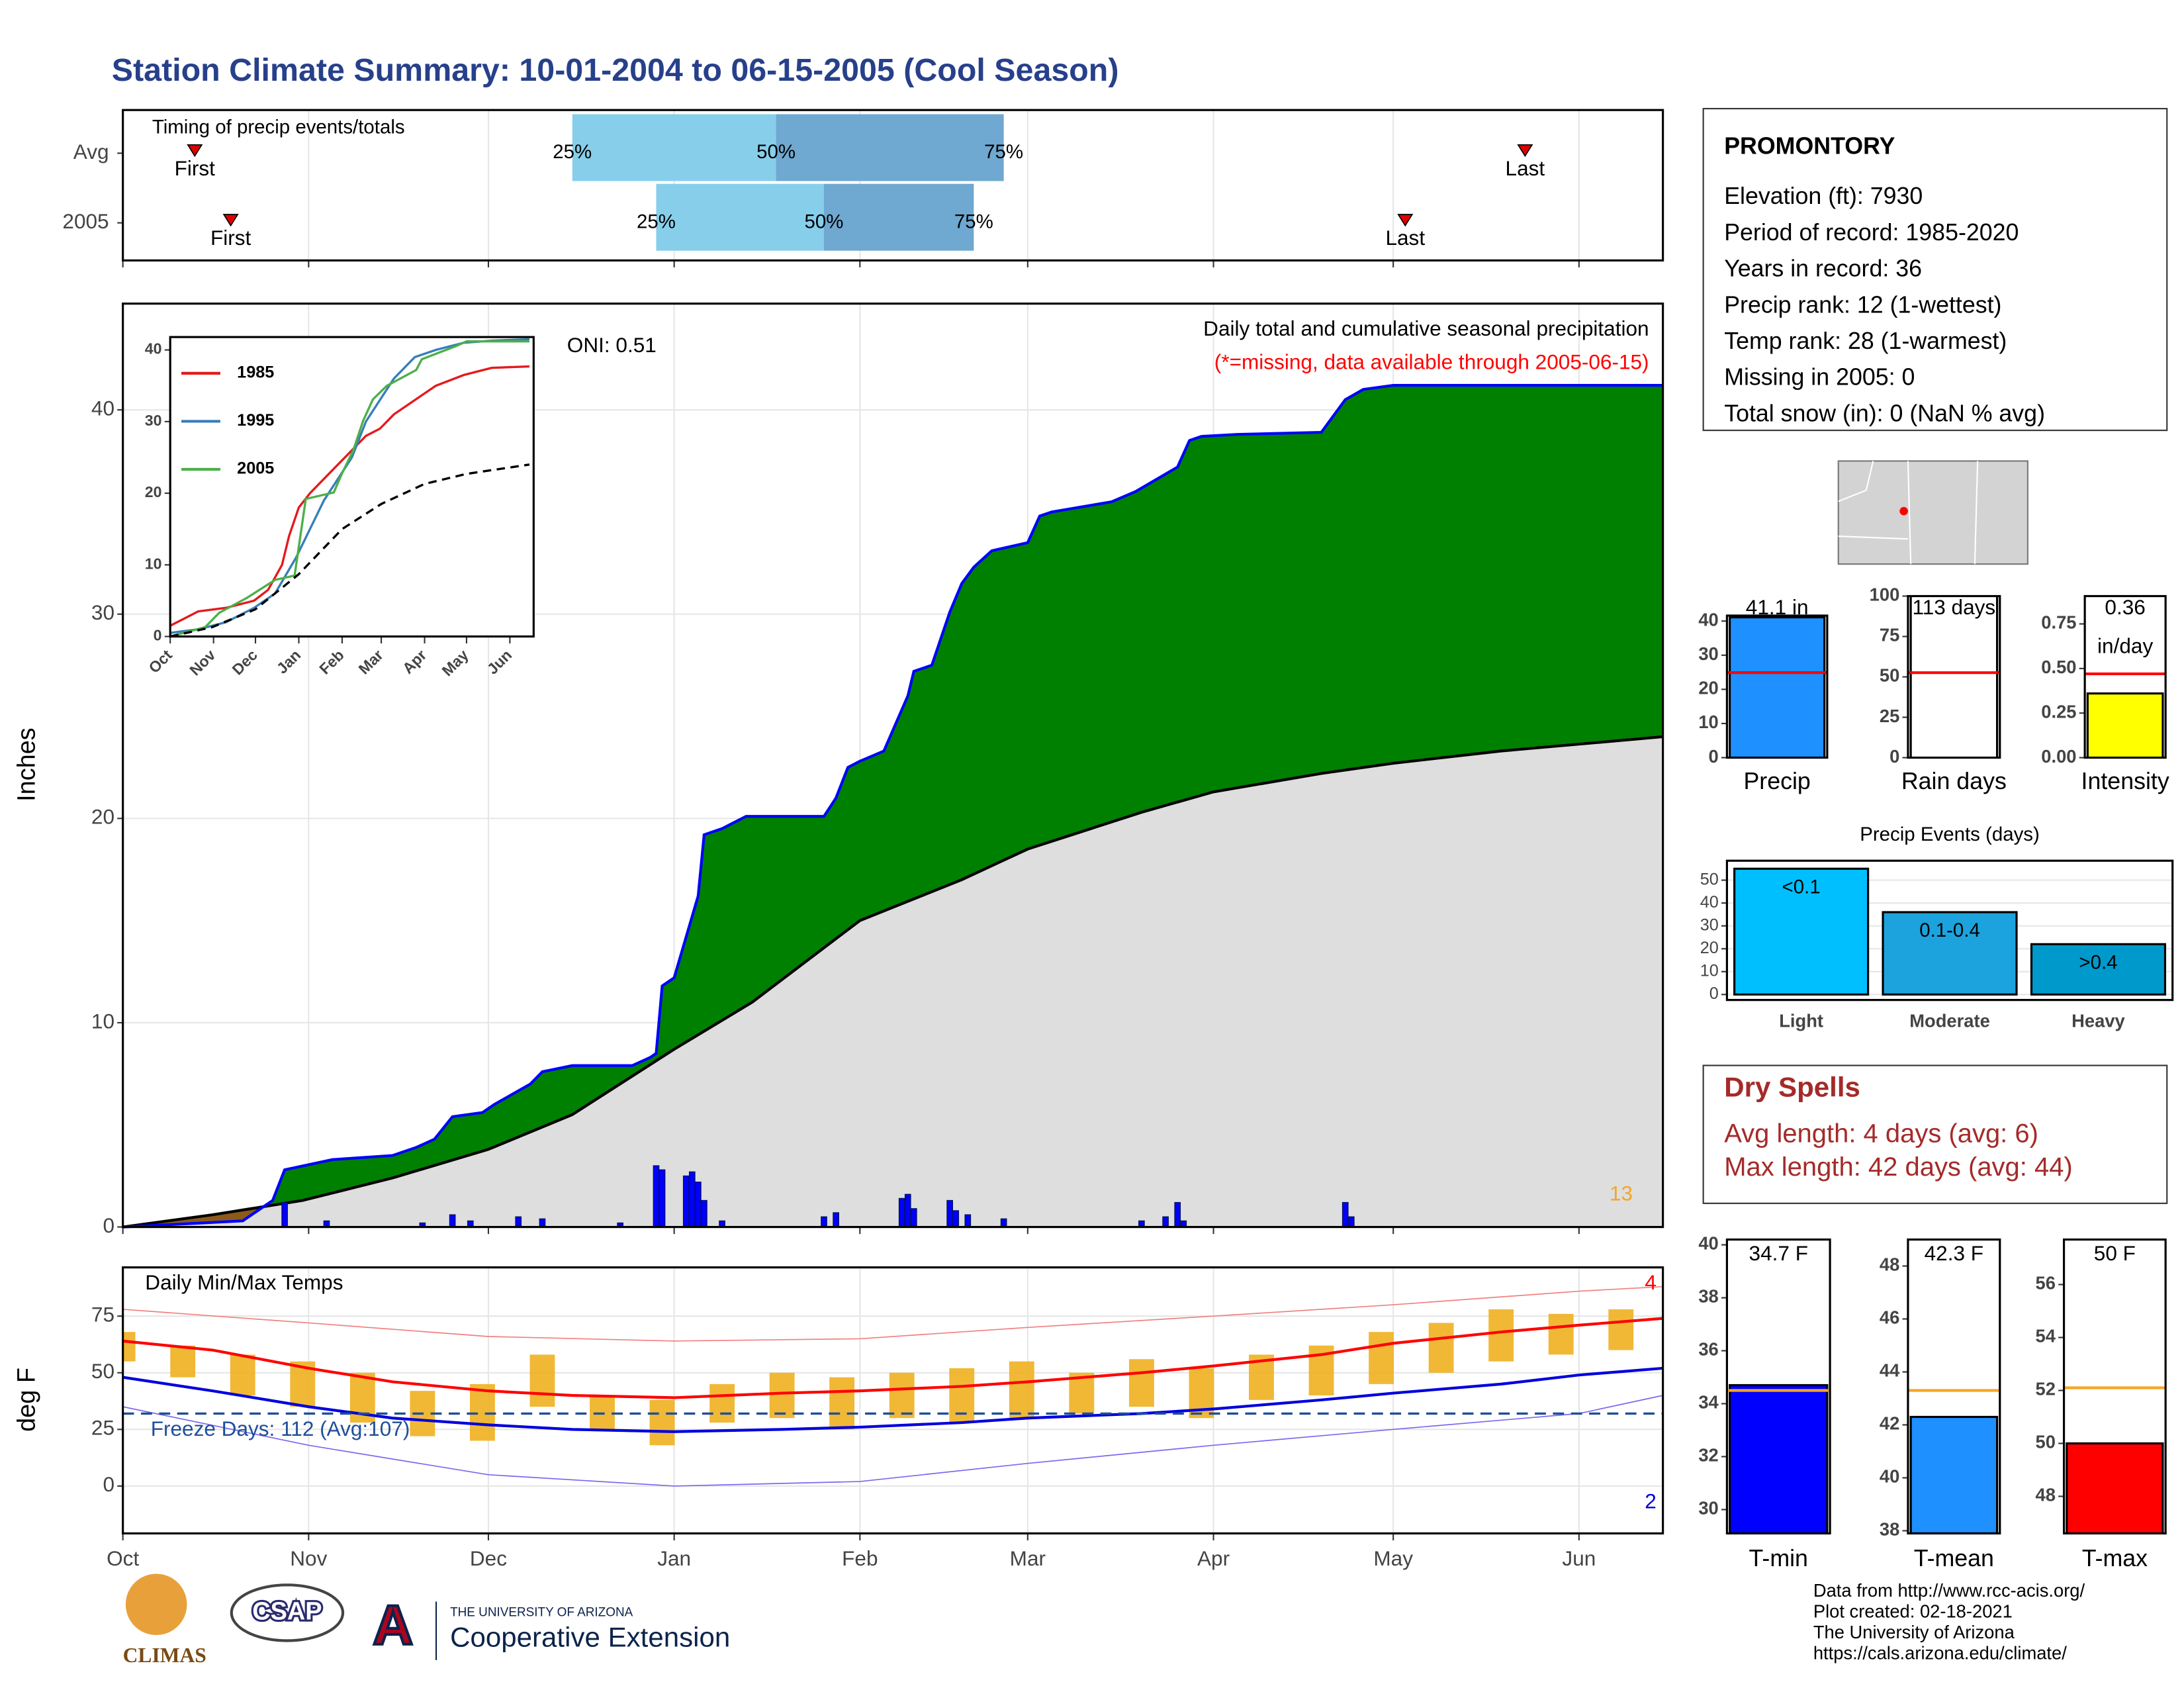  I want to click on station-line: Precip rank: 12 (1-wettest), so click(1863, 304).